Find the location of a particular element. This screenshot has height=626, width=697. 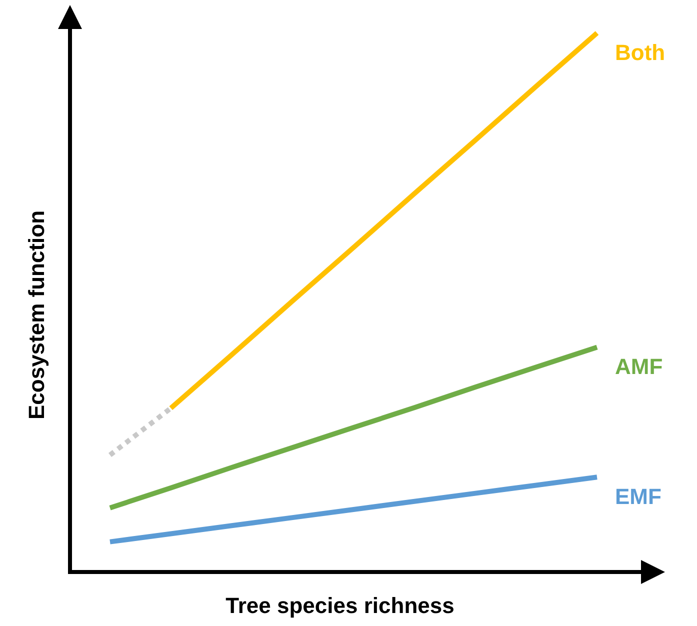

series-label: AMF is located at coordinates (639, 367).